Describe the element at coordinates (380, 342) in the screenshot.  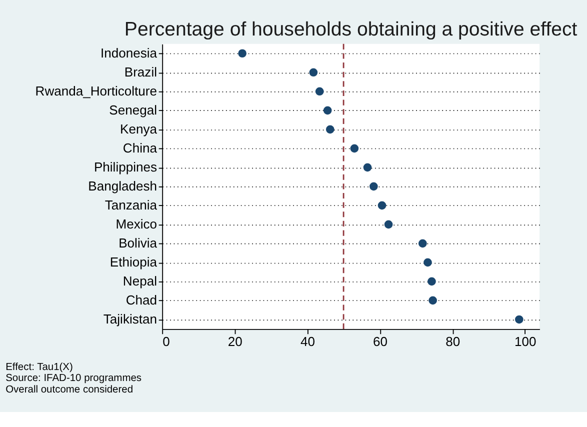
I see `x-tick-label: 60` at that location.